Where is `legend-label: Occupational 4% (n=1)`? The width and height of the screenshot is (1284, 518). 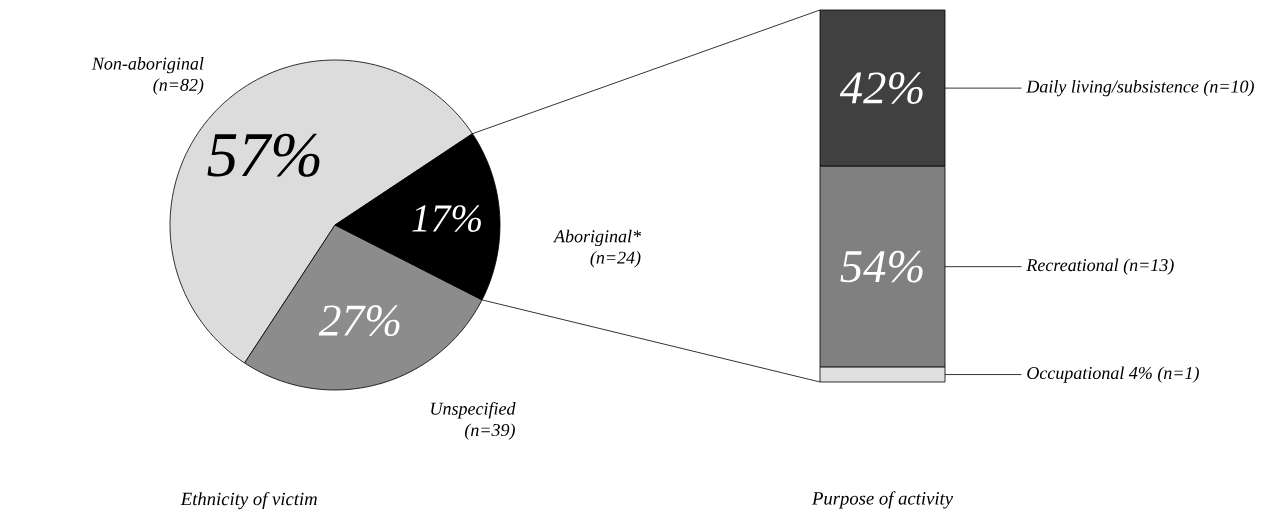
legend-label: Occupational 4% (n=1) is located at coordinates (1113, 374).